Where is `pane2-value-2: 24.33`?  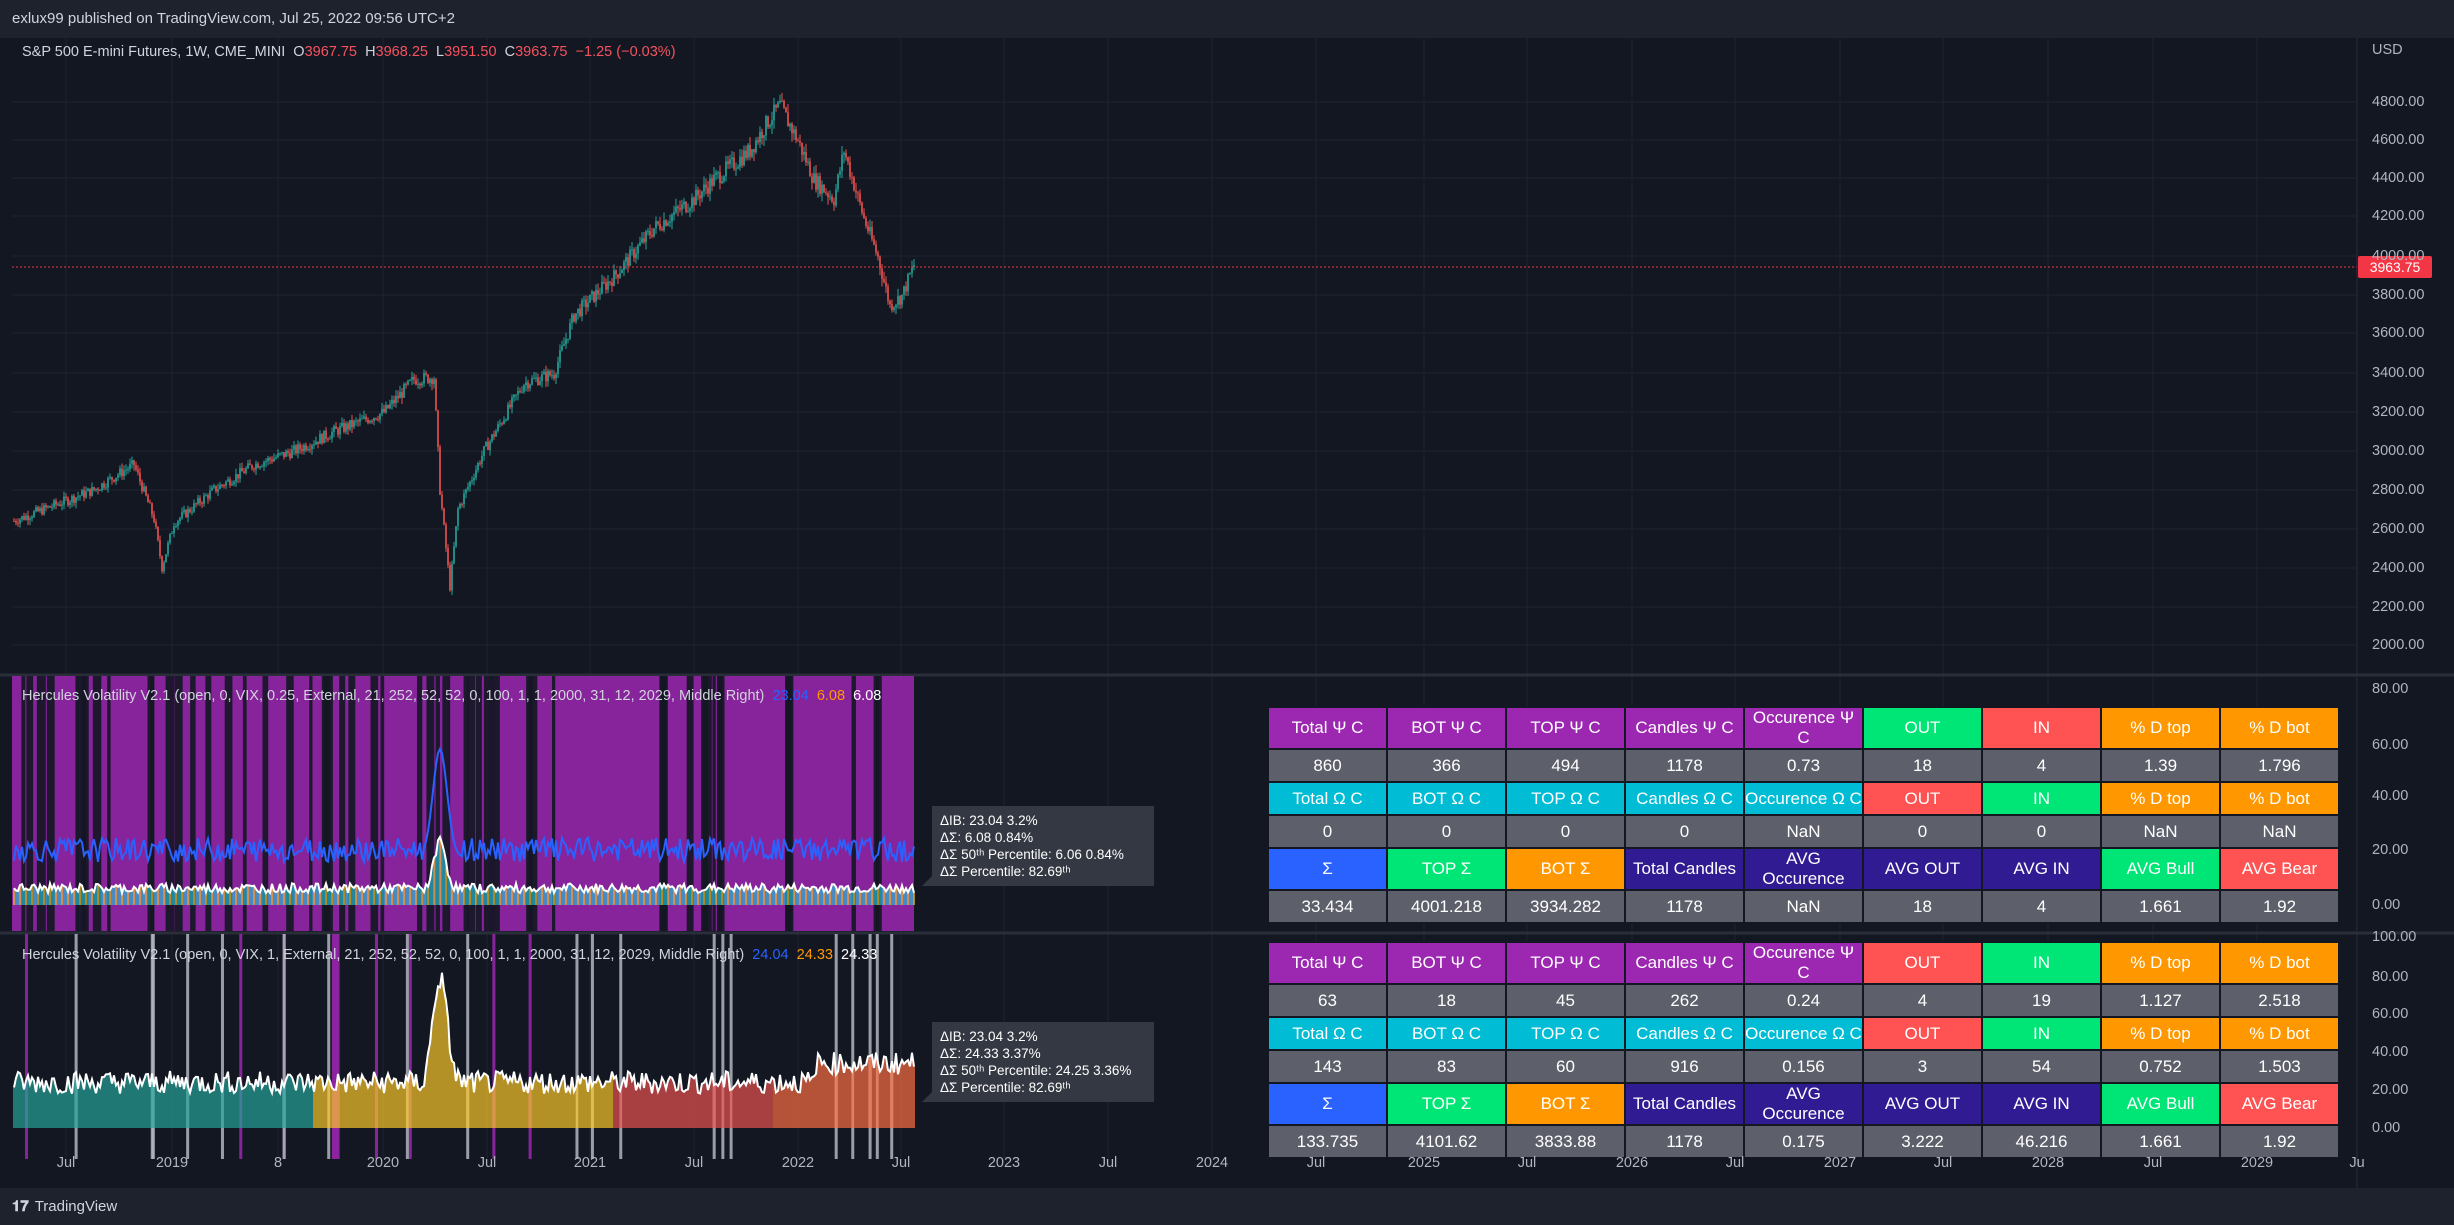
pane2-value-2: 24.33 is located at coordinates (814, 955).